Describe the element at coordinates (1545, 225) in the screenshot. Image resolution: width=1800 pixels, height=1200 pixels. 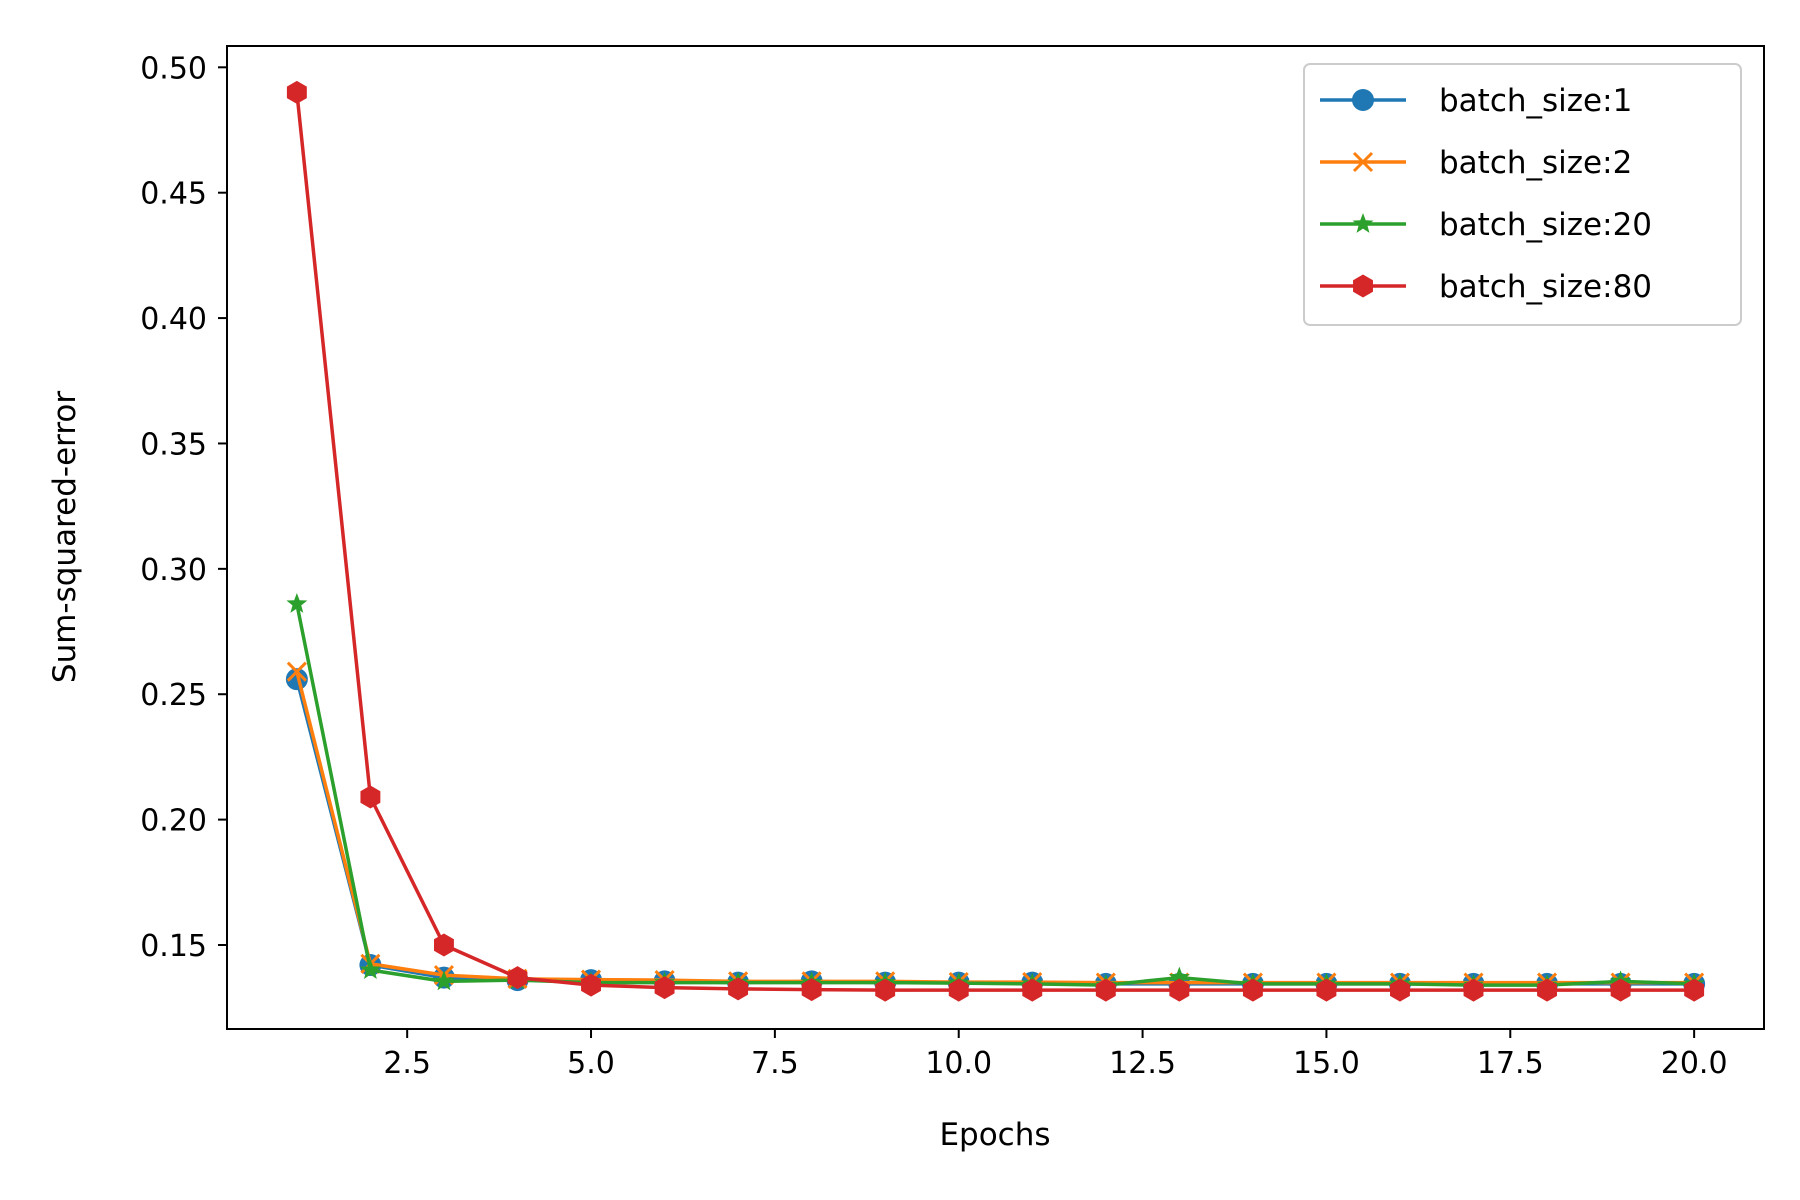
I see `legend-label: batch_size:20` at that location.